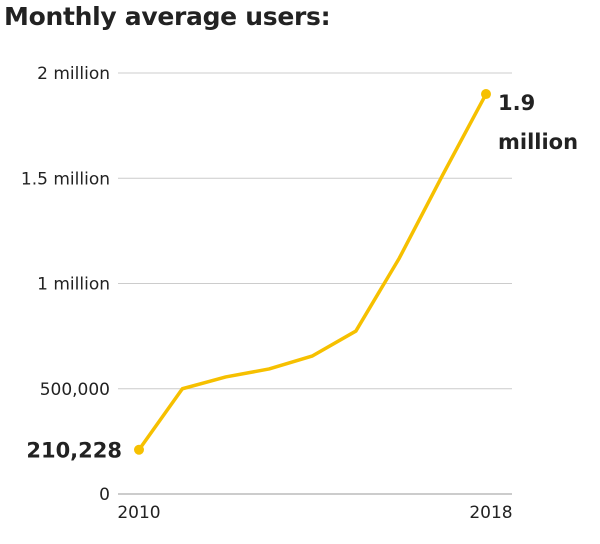  What do you see at coordinates (73, 285) in the screenshot?
I see `y-tick-label: 1 million` at bounding box center [73, 285].